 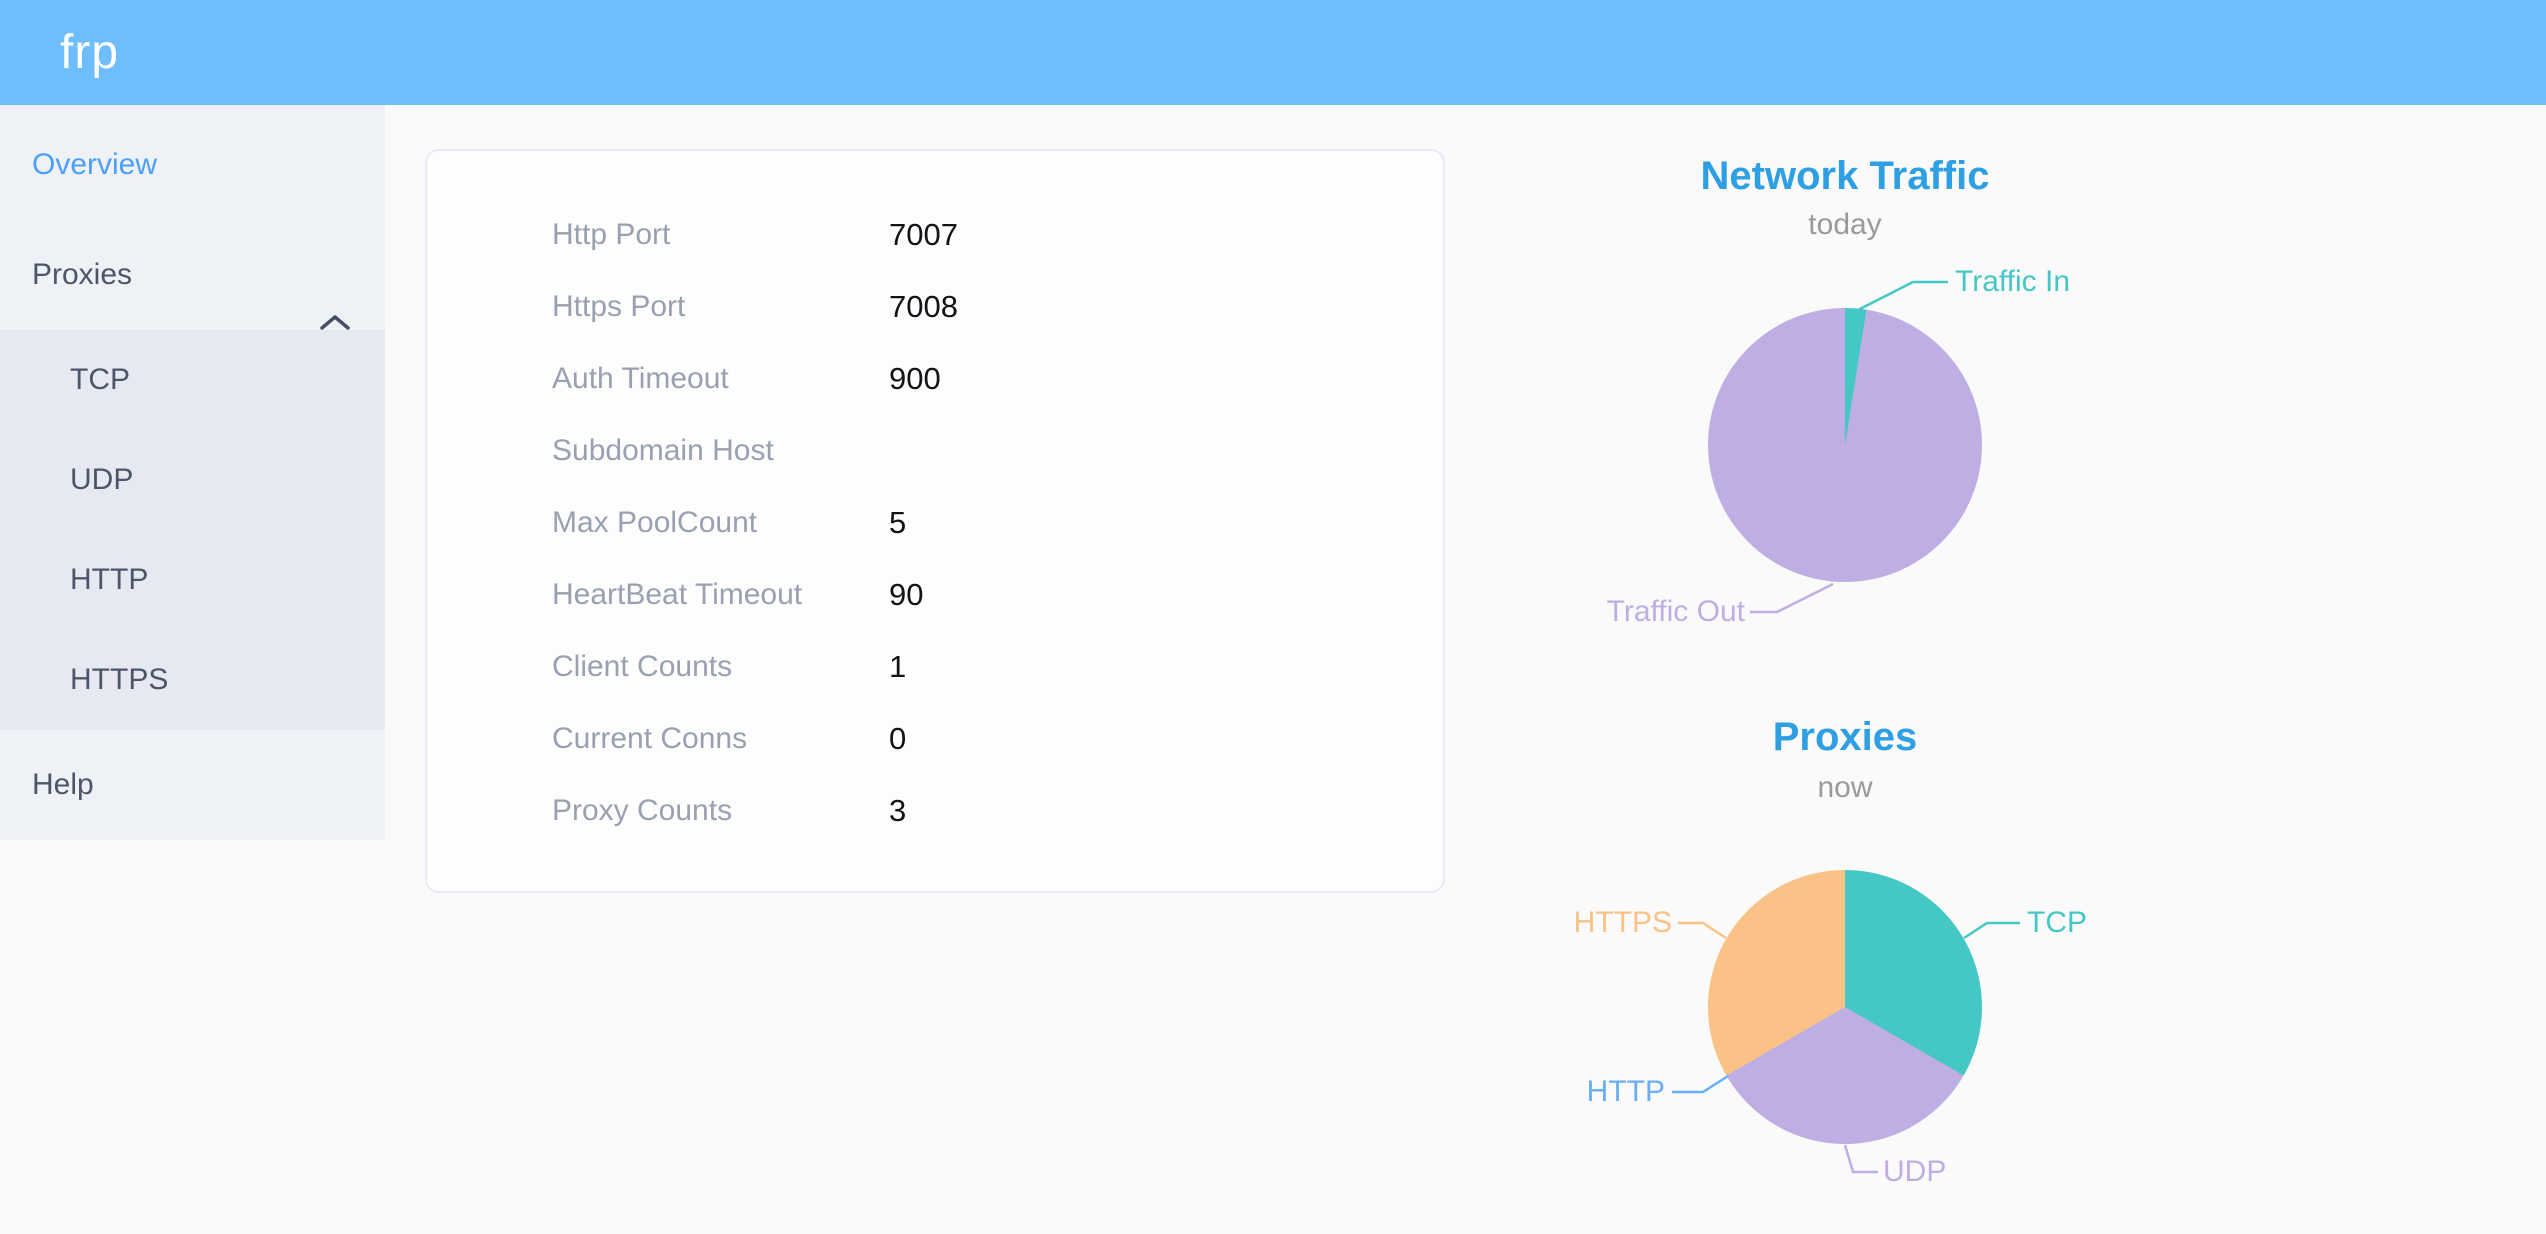 What do you see at coordinates (109, 579) in the screenshot?
I see `sidebar-item-label: HTTP` at bounding box center [109, 579].